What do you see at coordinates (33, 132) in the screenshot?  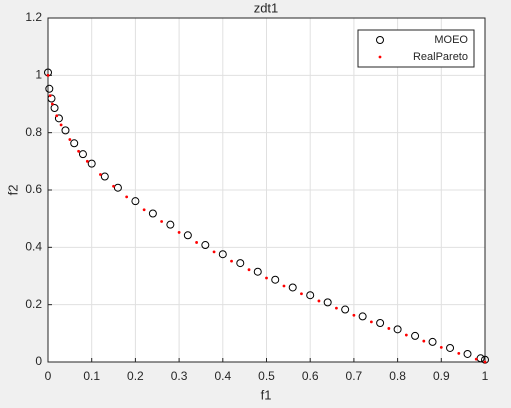 I see `y-tick-label: 0.8` at bounding box center [33, 132].